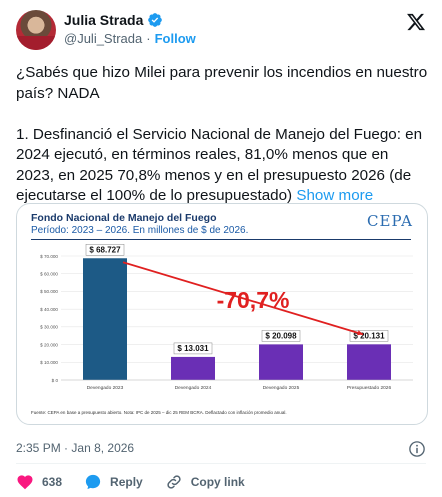  I want to click on follow-button: Follow, so click(175, 38).